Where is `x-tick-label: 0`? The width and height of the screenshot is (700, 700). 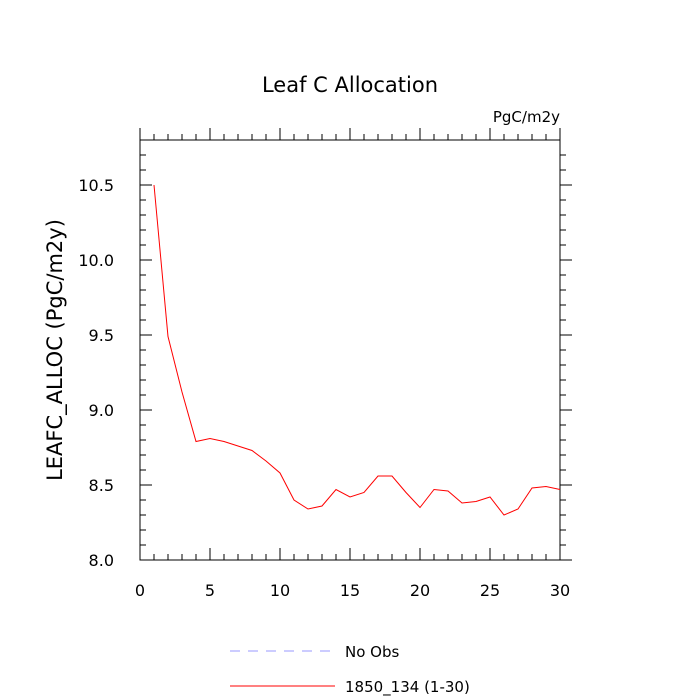 x-tick-label: 0 is located at coordinates (140, 590).